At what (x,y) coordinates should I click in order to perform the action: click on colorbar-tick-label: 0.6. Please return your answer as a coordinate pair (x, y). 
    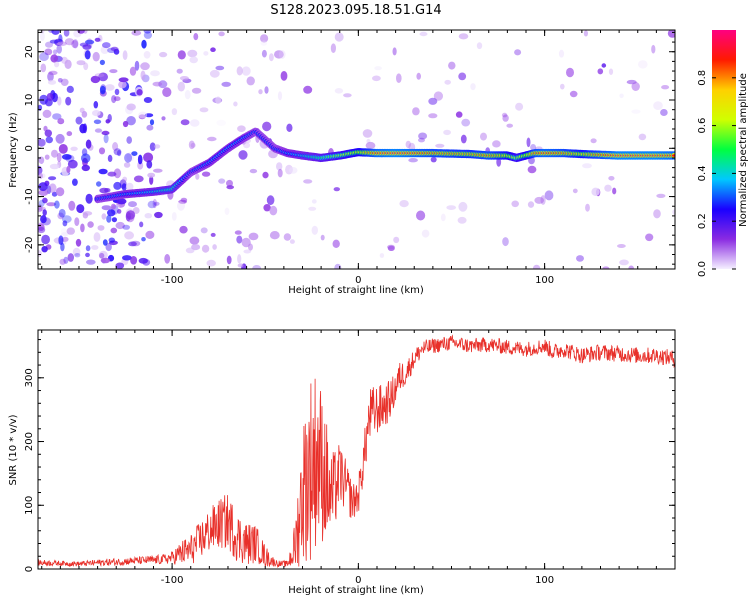
    Looking at the image, I should click on (702, 126).